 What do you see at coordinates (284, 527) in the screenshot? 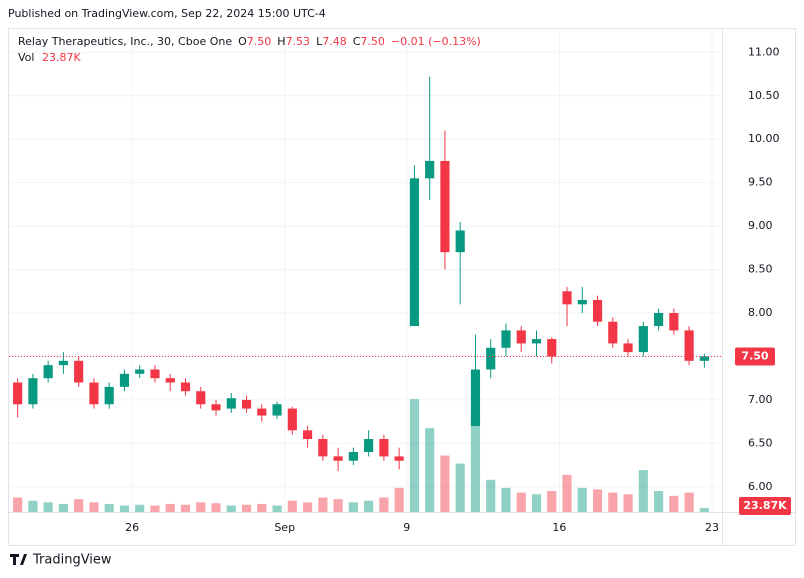
I see `x-tick-label: Sep` at bounding box center [284, 527].